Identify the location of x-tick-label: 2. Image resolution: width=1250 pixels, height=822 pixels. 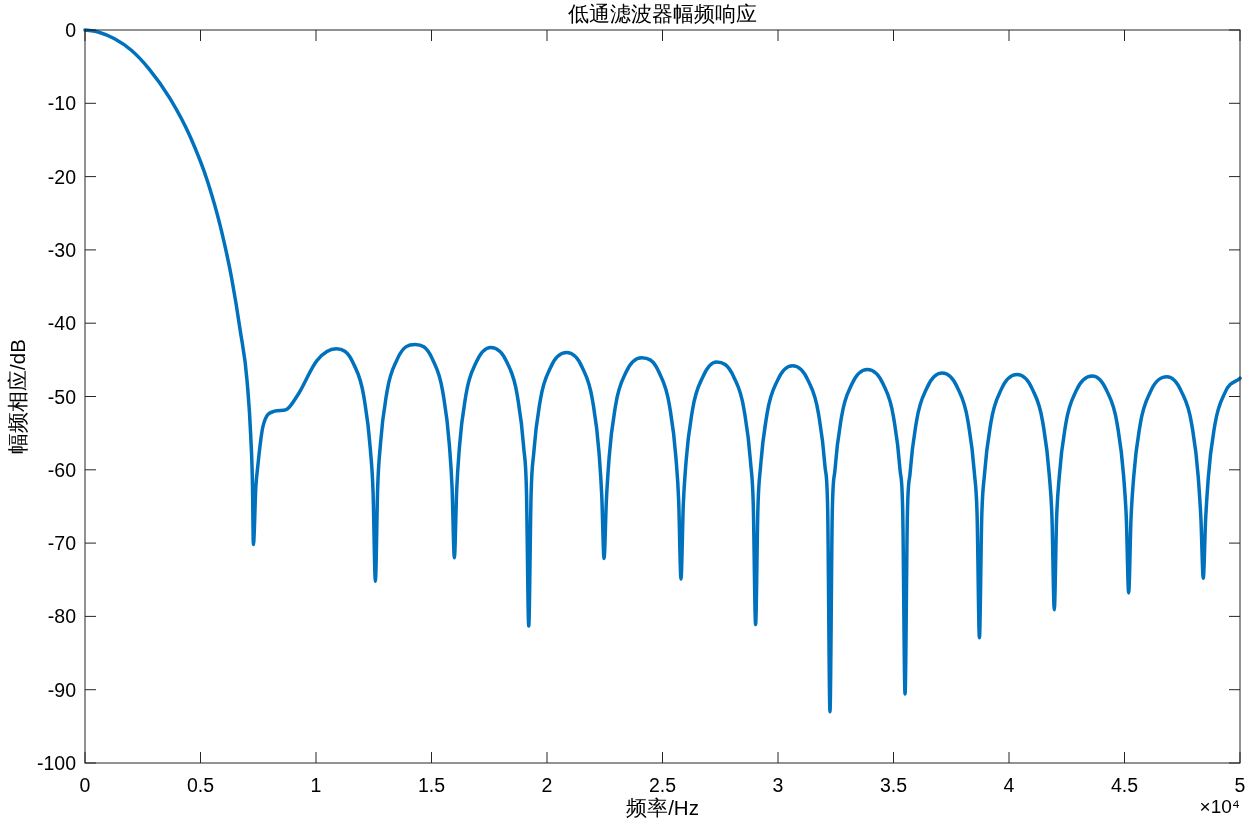
(547, 785).